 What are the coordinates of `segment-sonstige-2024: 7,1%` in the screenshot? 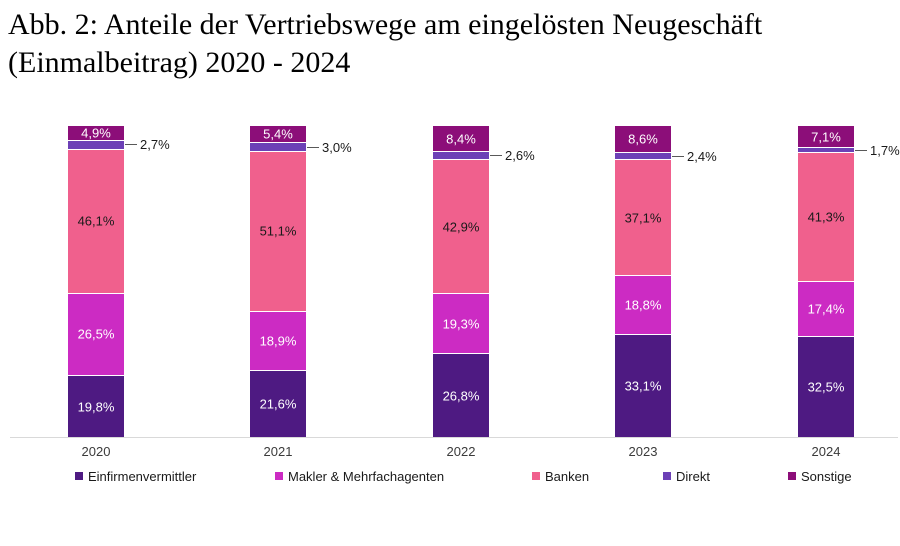 It's located at (826, 136).